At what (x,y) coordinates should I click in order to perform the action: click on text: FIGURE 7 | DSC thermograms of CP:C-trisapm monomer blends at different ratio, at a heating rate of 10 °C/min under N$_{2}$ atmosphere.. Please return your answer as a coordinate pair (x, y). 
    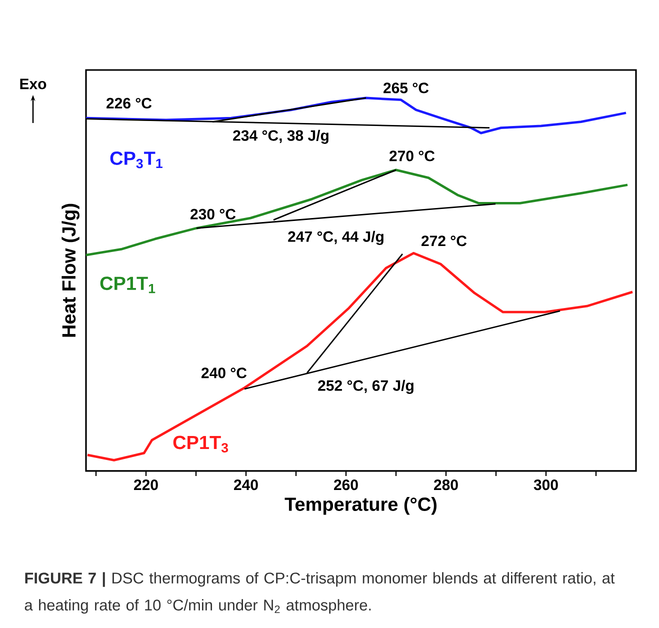
    Looking at the image, I should click on (319, 593).